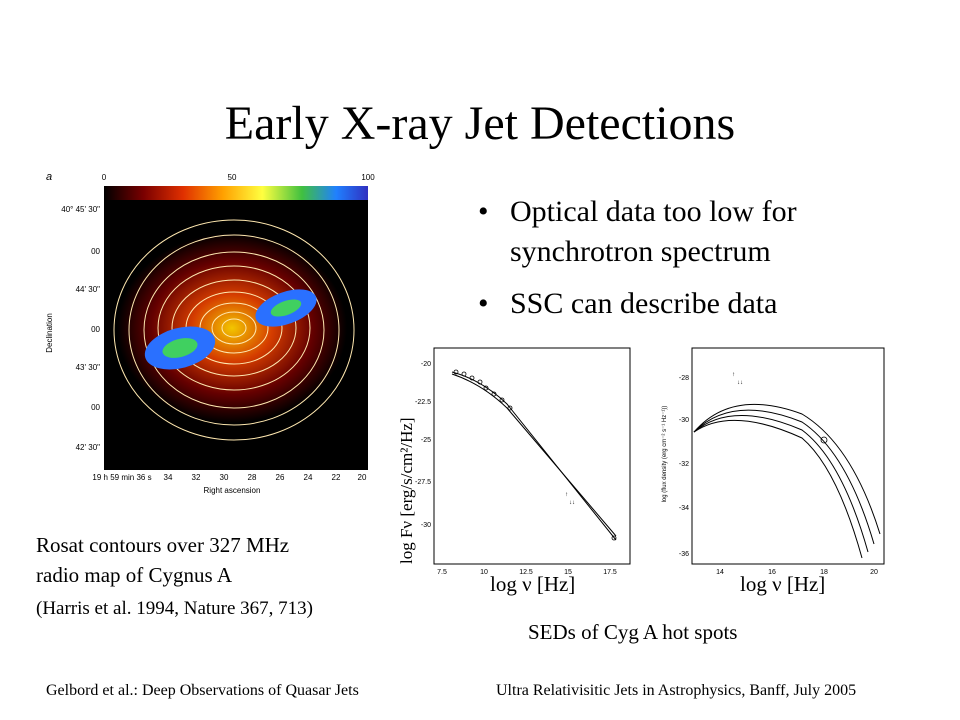  Describe the element at coordinates (168, 477) in the screenshot. I see `ra-tick: 34` at that location.